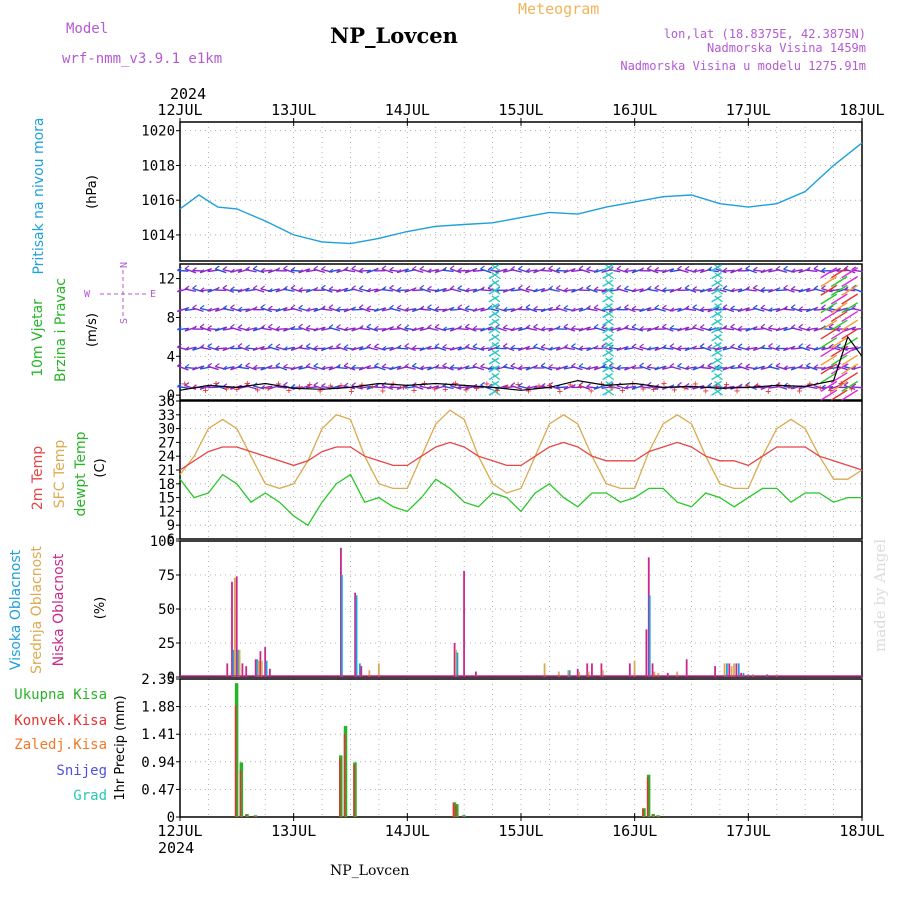 The width and height of the screenshot is (900, 900). Describe the element at coordinates (81, 473) in the screenshot. I see `temp-ylabel-dew: dewpt Temp` at that location.